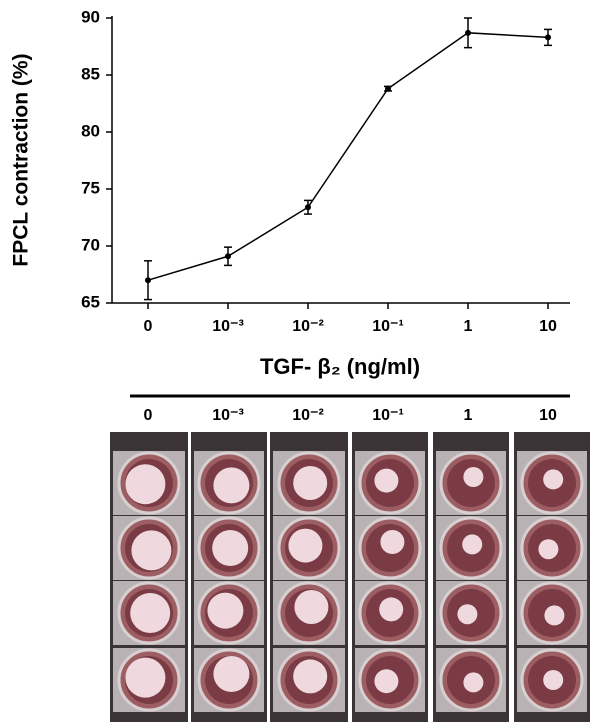 Image resolution: width=600 pixels, height=722 pixels. Describe the element at coordinates (90, 16) in the screenshot. I see `y-tick-label: 90` at that location.